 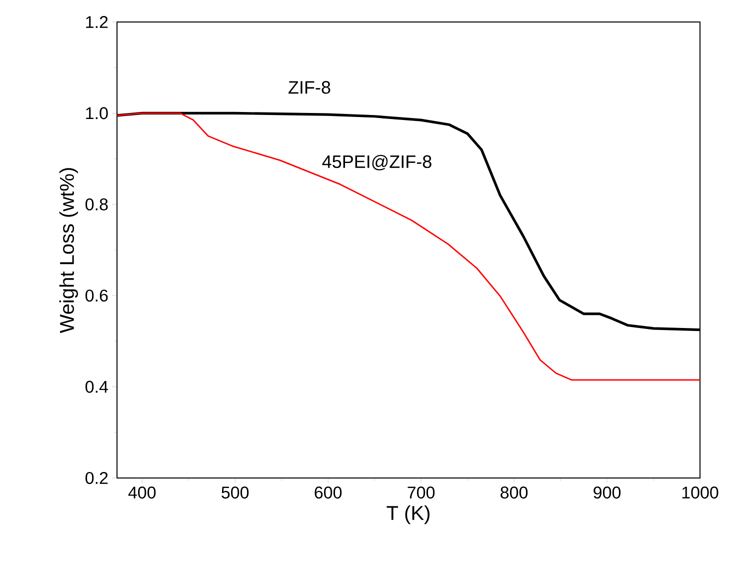 What do you see at coordinates (97, 296) in the screenshot?
I see `y-tick-label: 0.6` at bounding box center [97, 296].